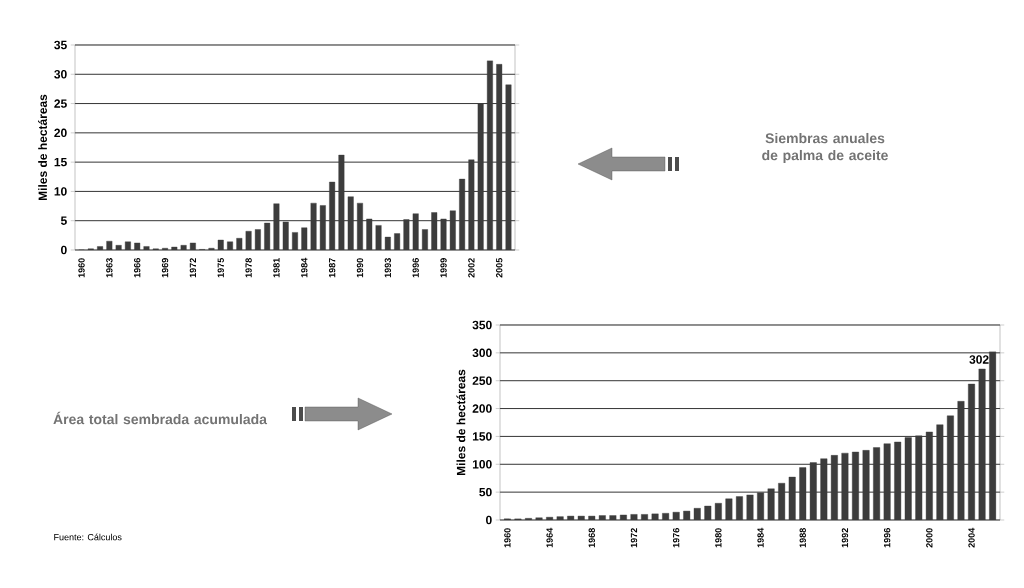 Image resolution: width=1024 pixels, height=588 pixels. I want to click on y-tick-label: 300, so click(482, 353).